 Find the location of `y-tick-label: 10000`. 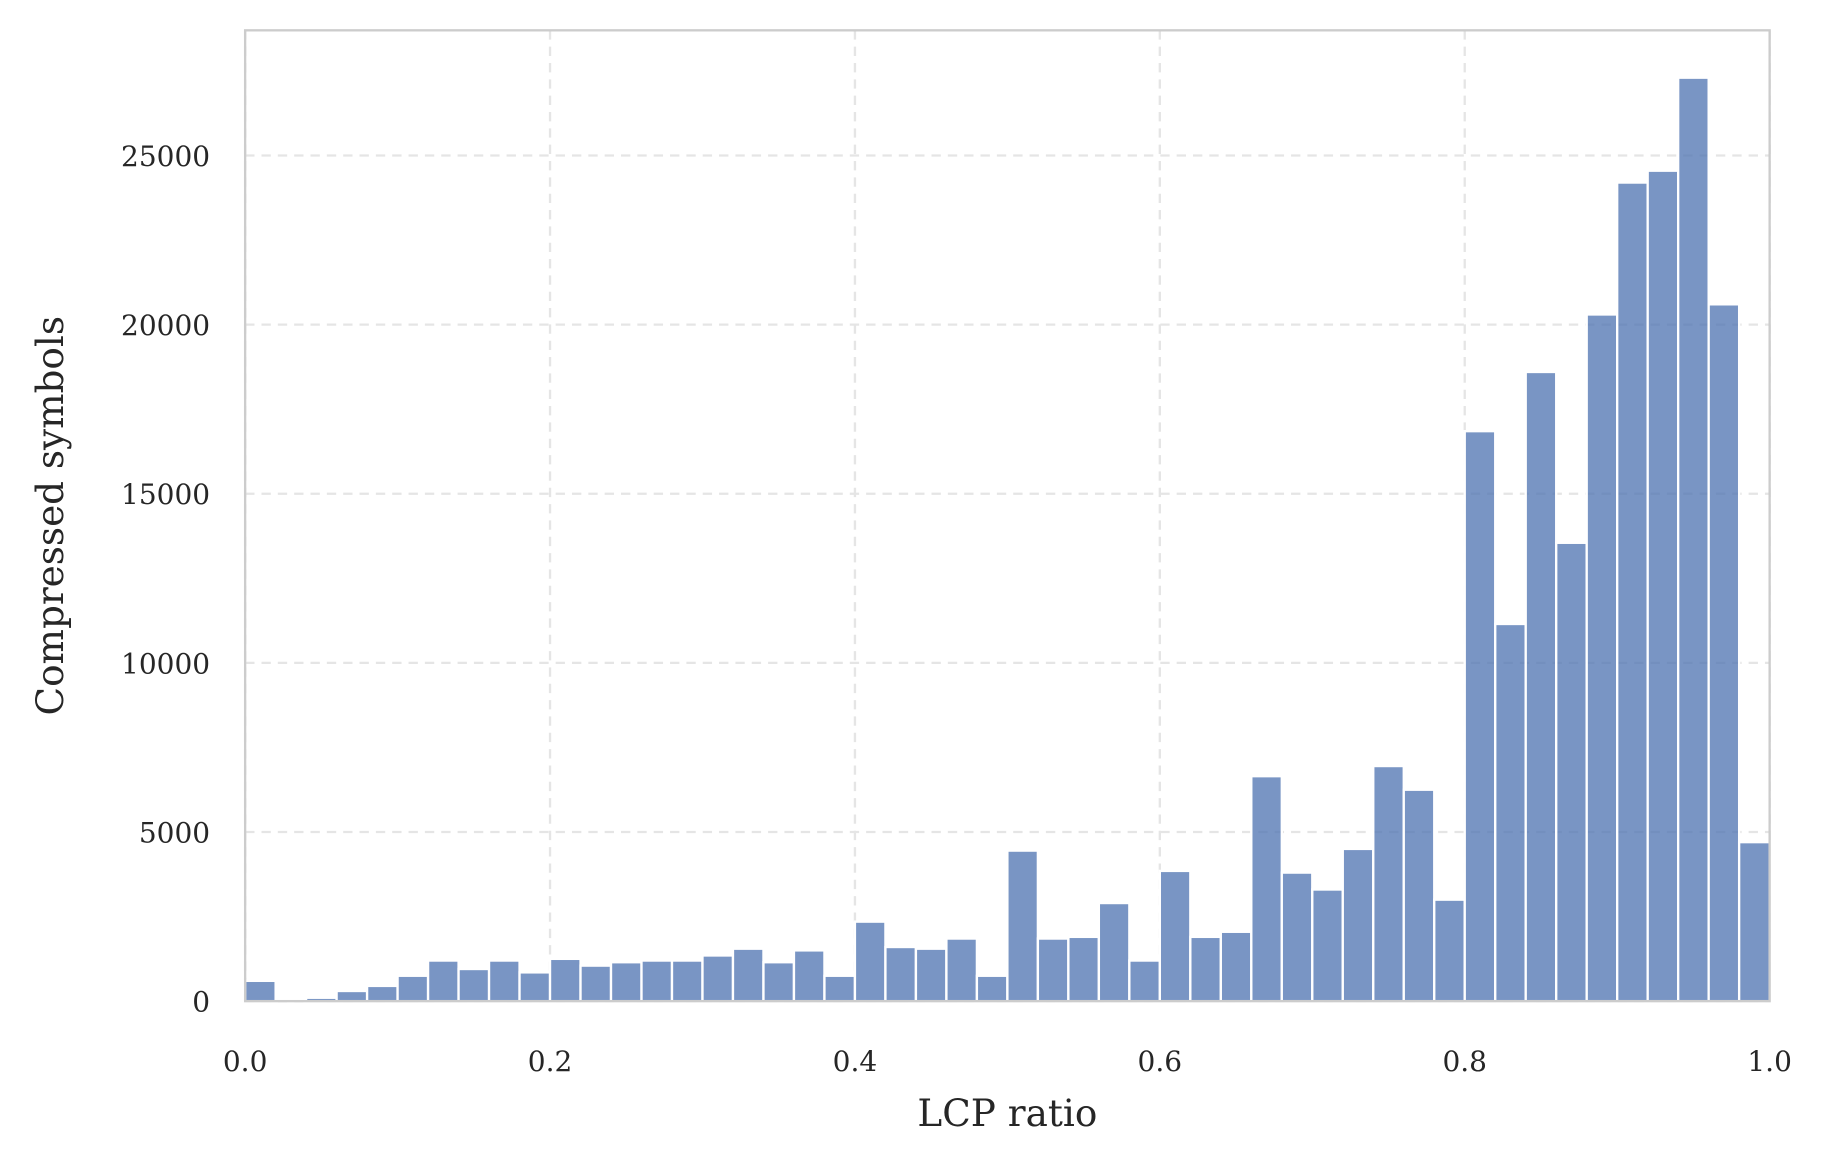

y-tick-label: 10000 is located at coordinates (165, 663).